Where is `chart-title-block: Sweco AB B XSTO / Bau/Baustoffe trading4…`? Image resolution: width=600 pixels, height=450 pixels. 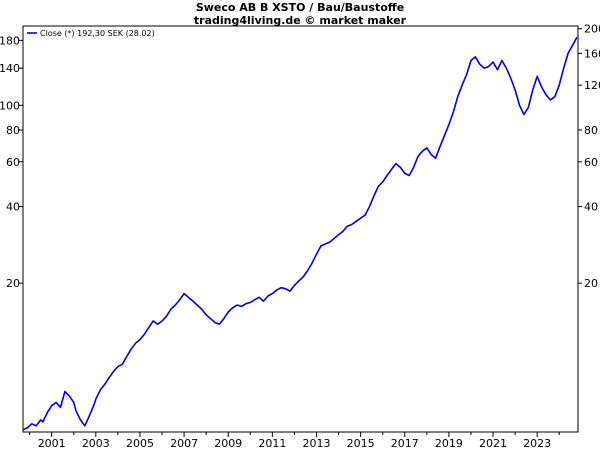
chart-title-block: Sweco AB B XSTO / Bau/Baustoffe trading4… is located at coordinates (300, 14).